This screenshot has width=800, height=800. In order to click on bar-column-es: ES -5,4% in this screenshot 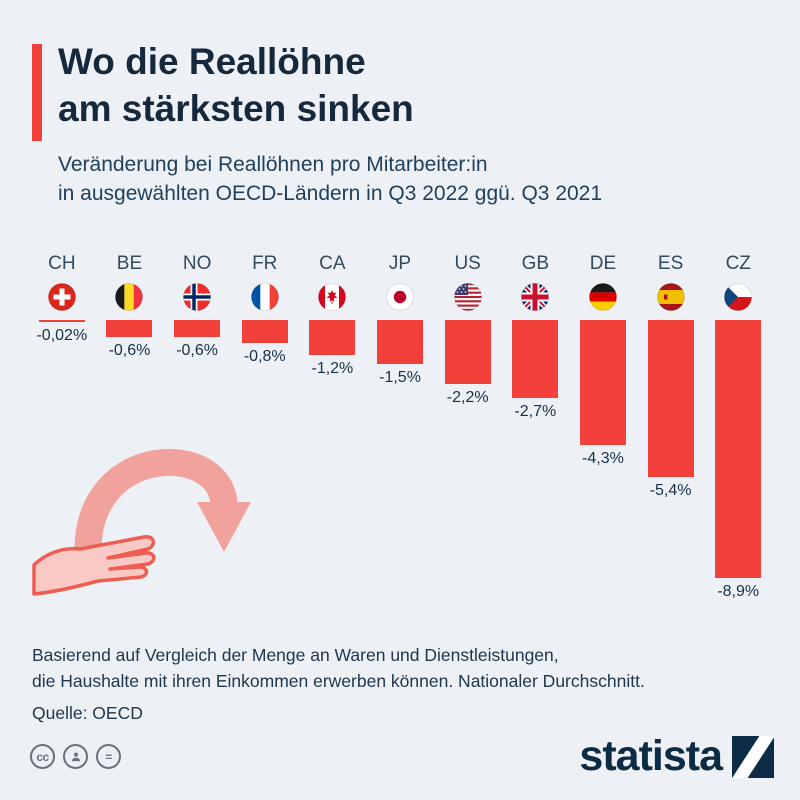, I will do `click(671, 426)`.